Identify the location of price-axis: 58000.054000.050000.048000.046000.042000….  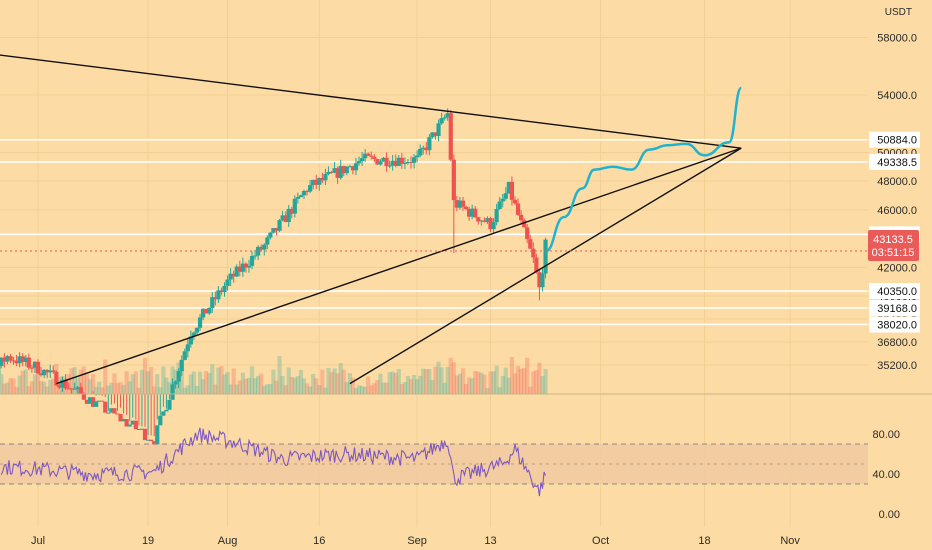
(897, 202).